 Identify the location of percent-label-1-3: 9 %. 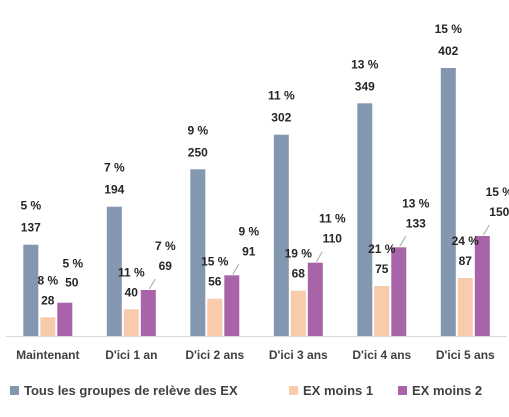
(197, 130).